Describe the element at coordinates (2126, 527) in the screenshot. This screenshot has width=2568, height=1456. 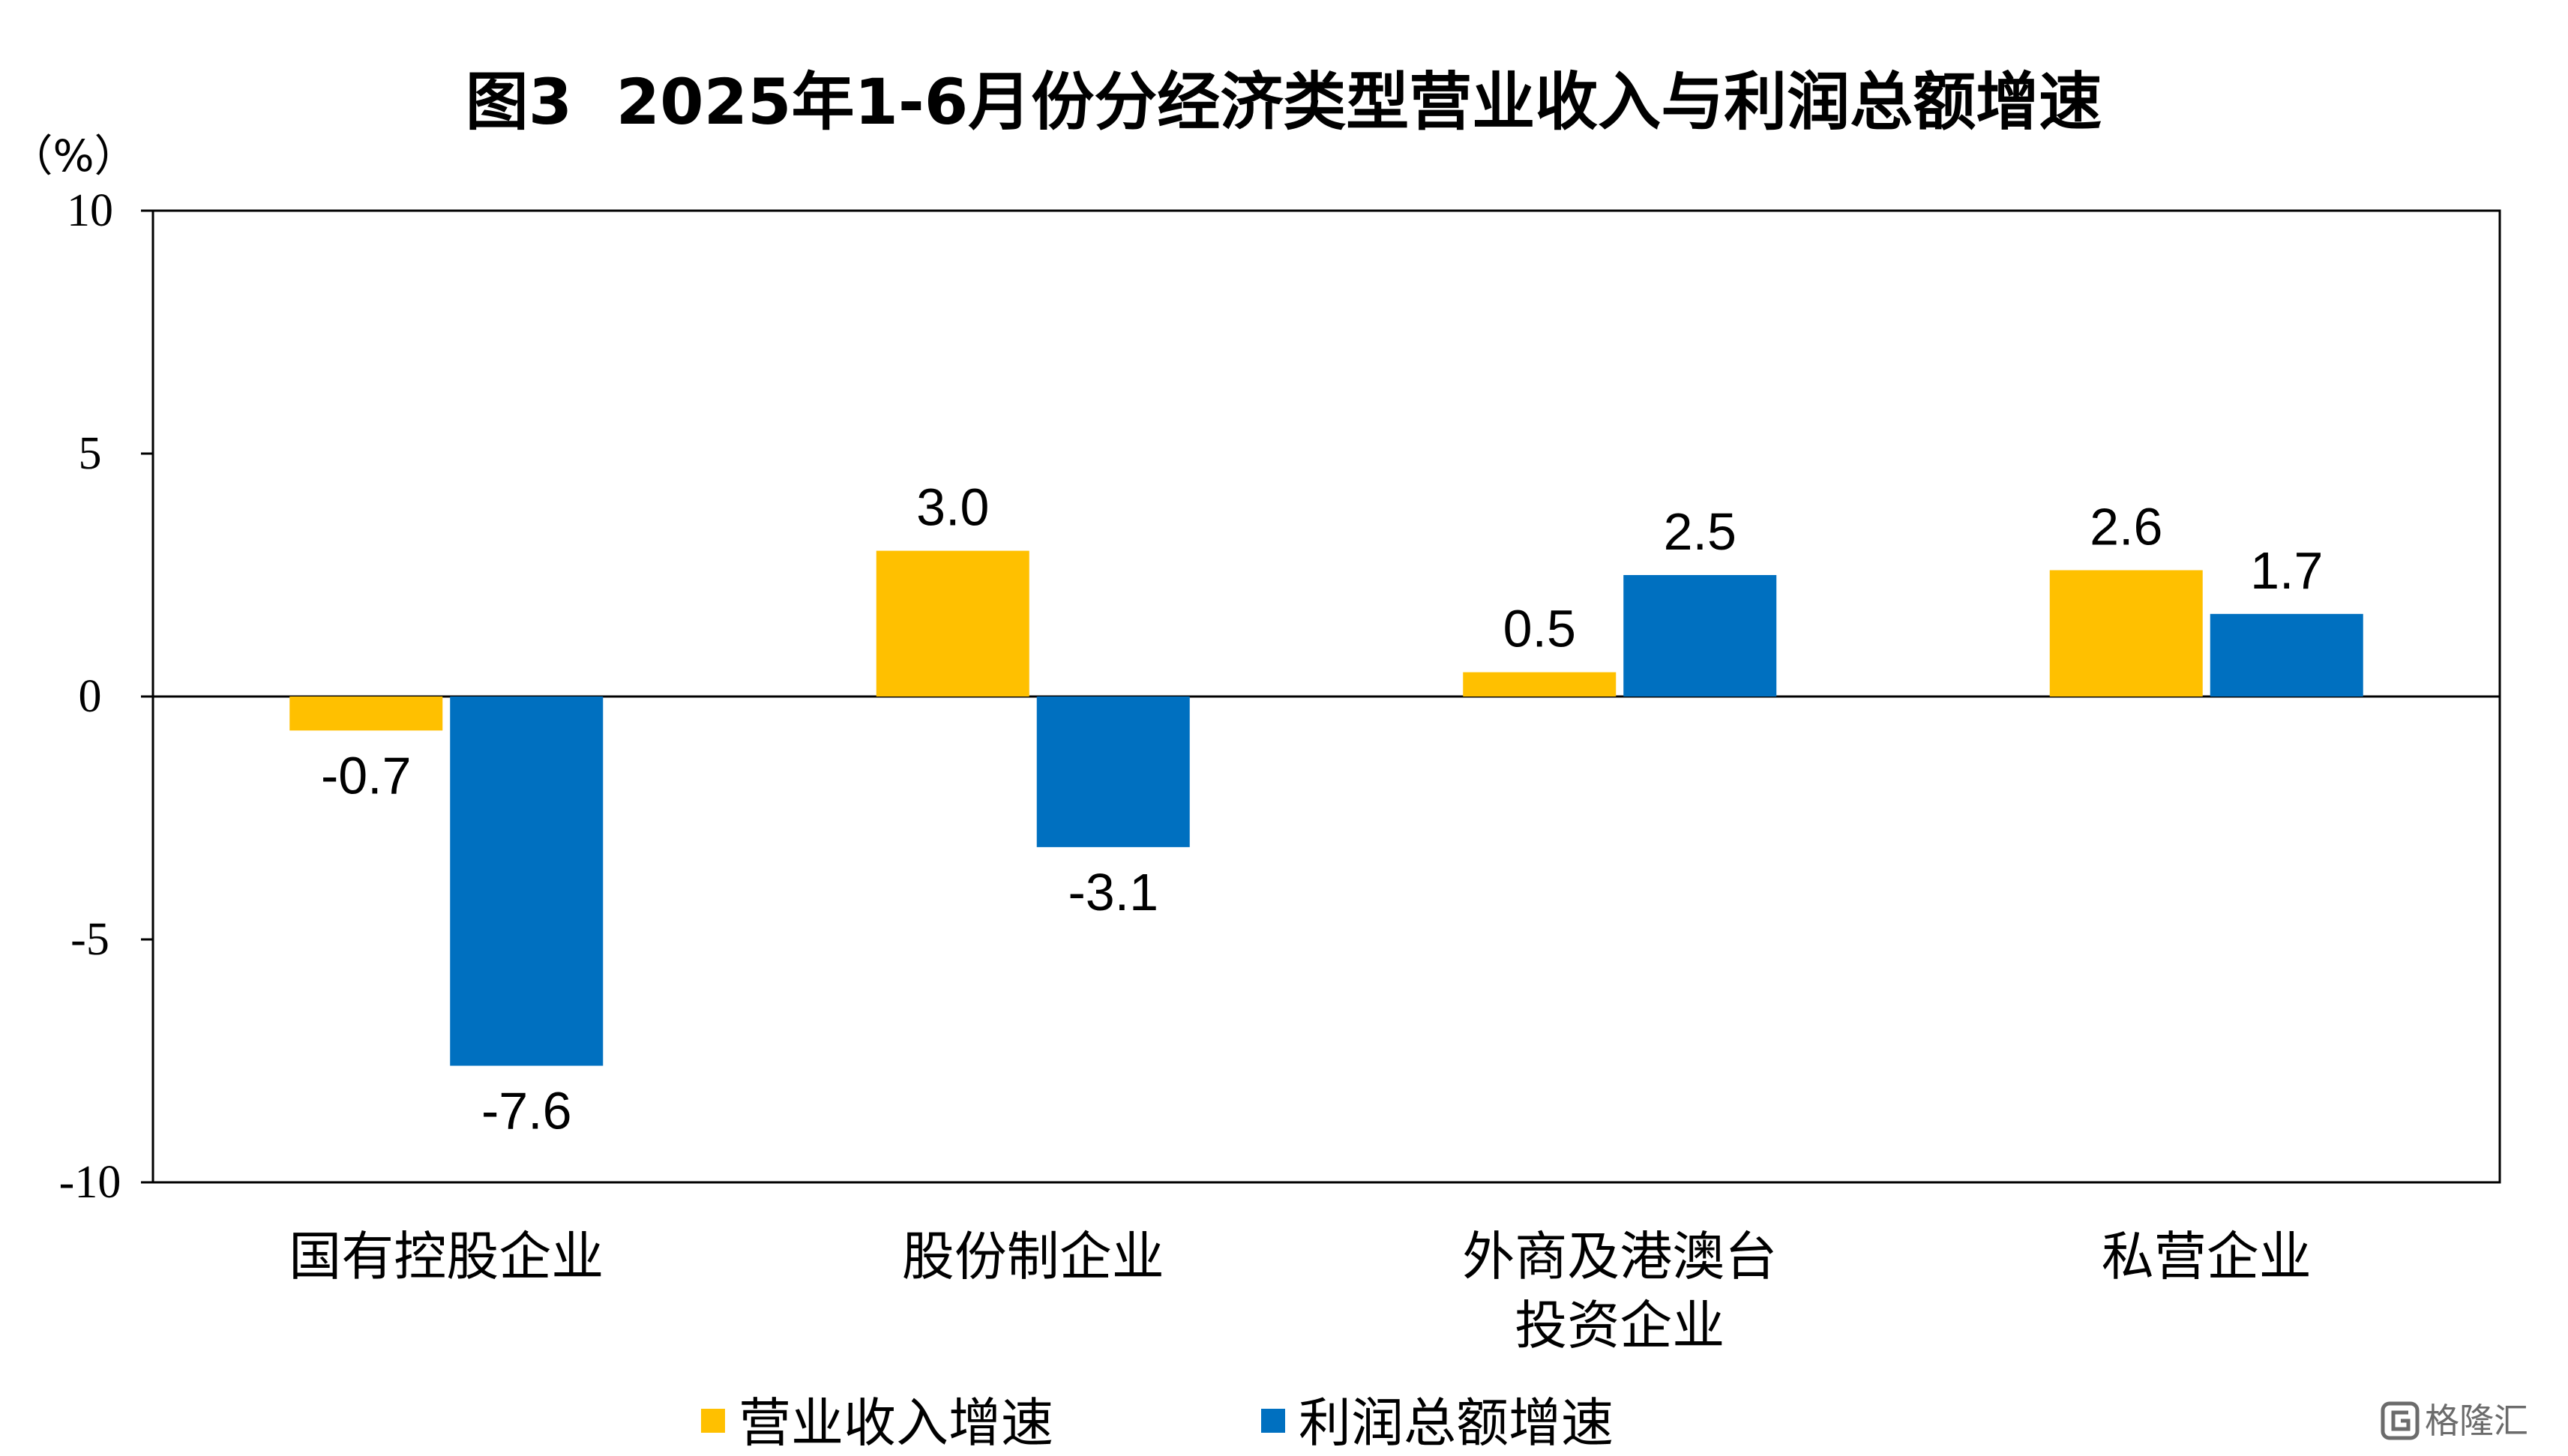
I see `data-label: 2.6` at that location.